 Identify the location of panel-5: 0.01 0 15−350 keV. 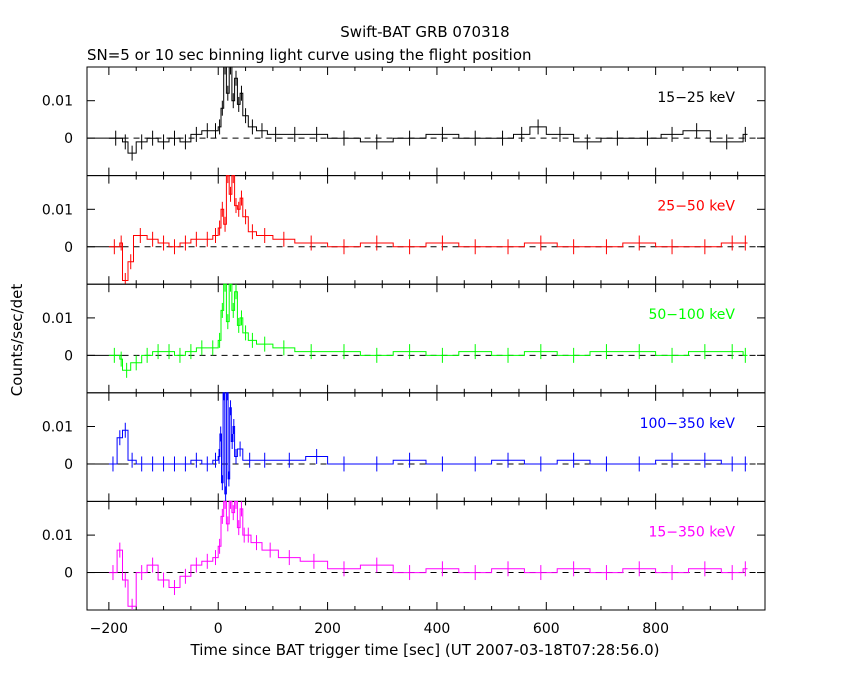
(404, 555).